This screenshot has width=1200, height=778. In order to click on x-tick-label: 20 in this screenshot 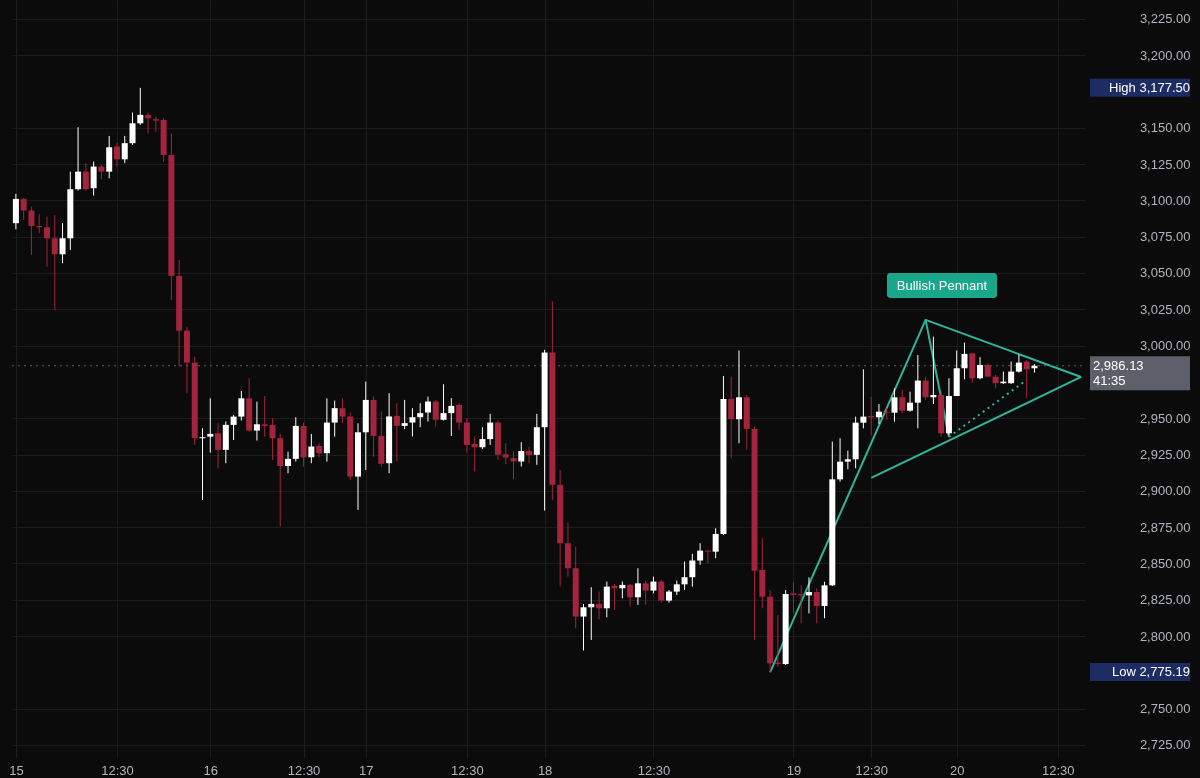, I will do `click(957, 770)`.